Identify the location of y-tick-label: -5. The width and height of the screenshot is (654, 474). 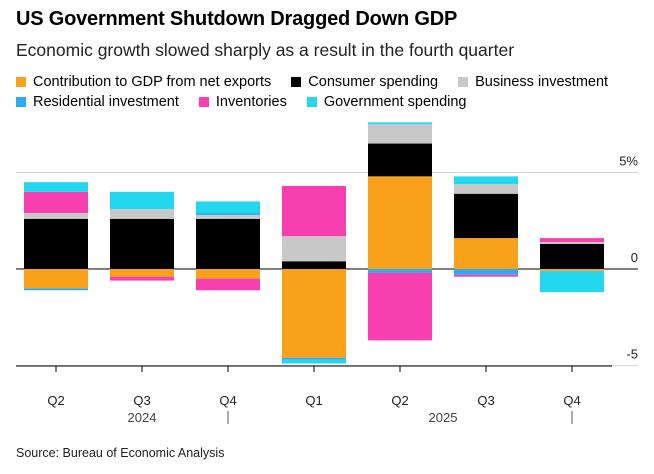
(632, 354).